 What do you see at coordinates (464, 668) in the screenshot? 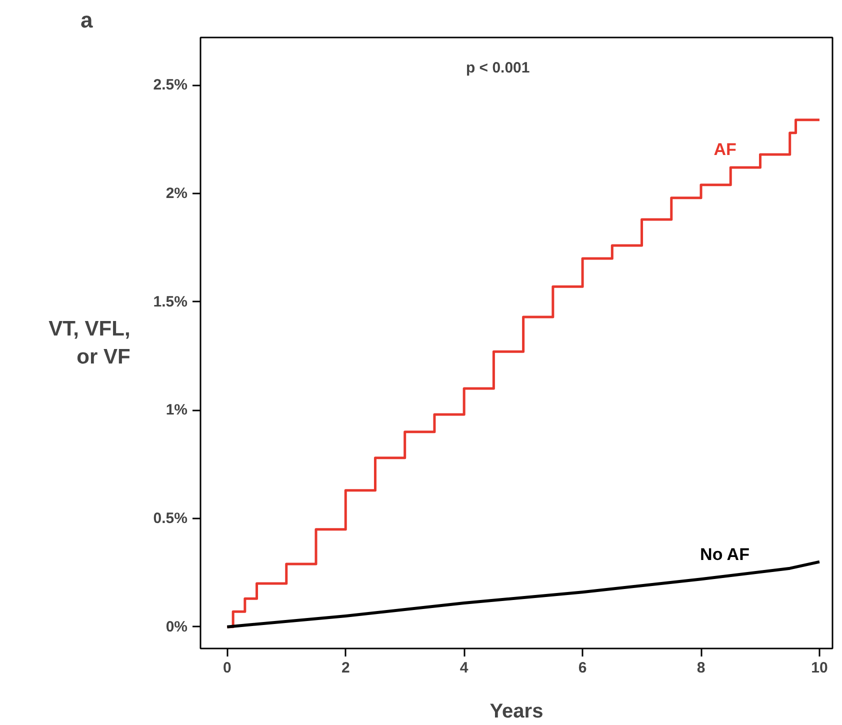
I see `x-tick-label: 4` at bounding box center [464, 668].